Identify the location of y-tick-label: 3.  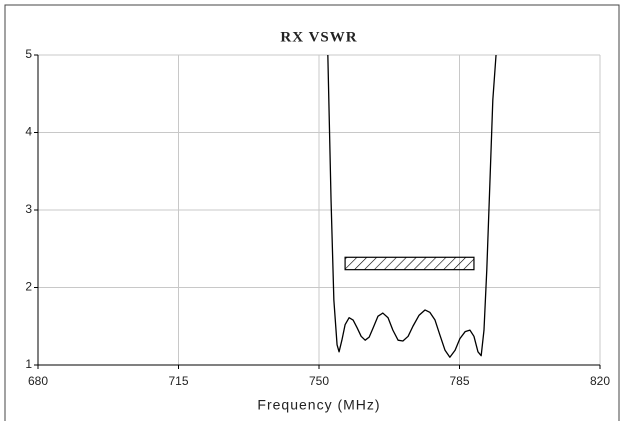
(28, 209).